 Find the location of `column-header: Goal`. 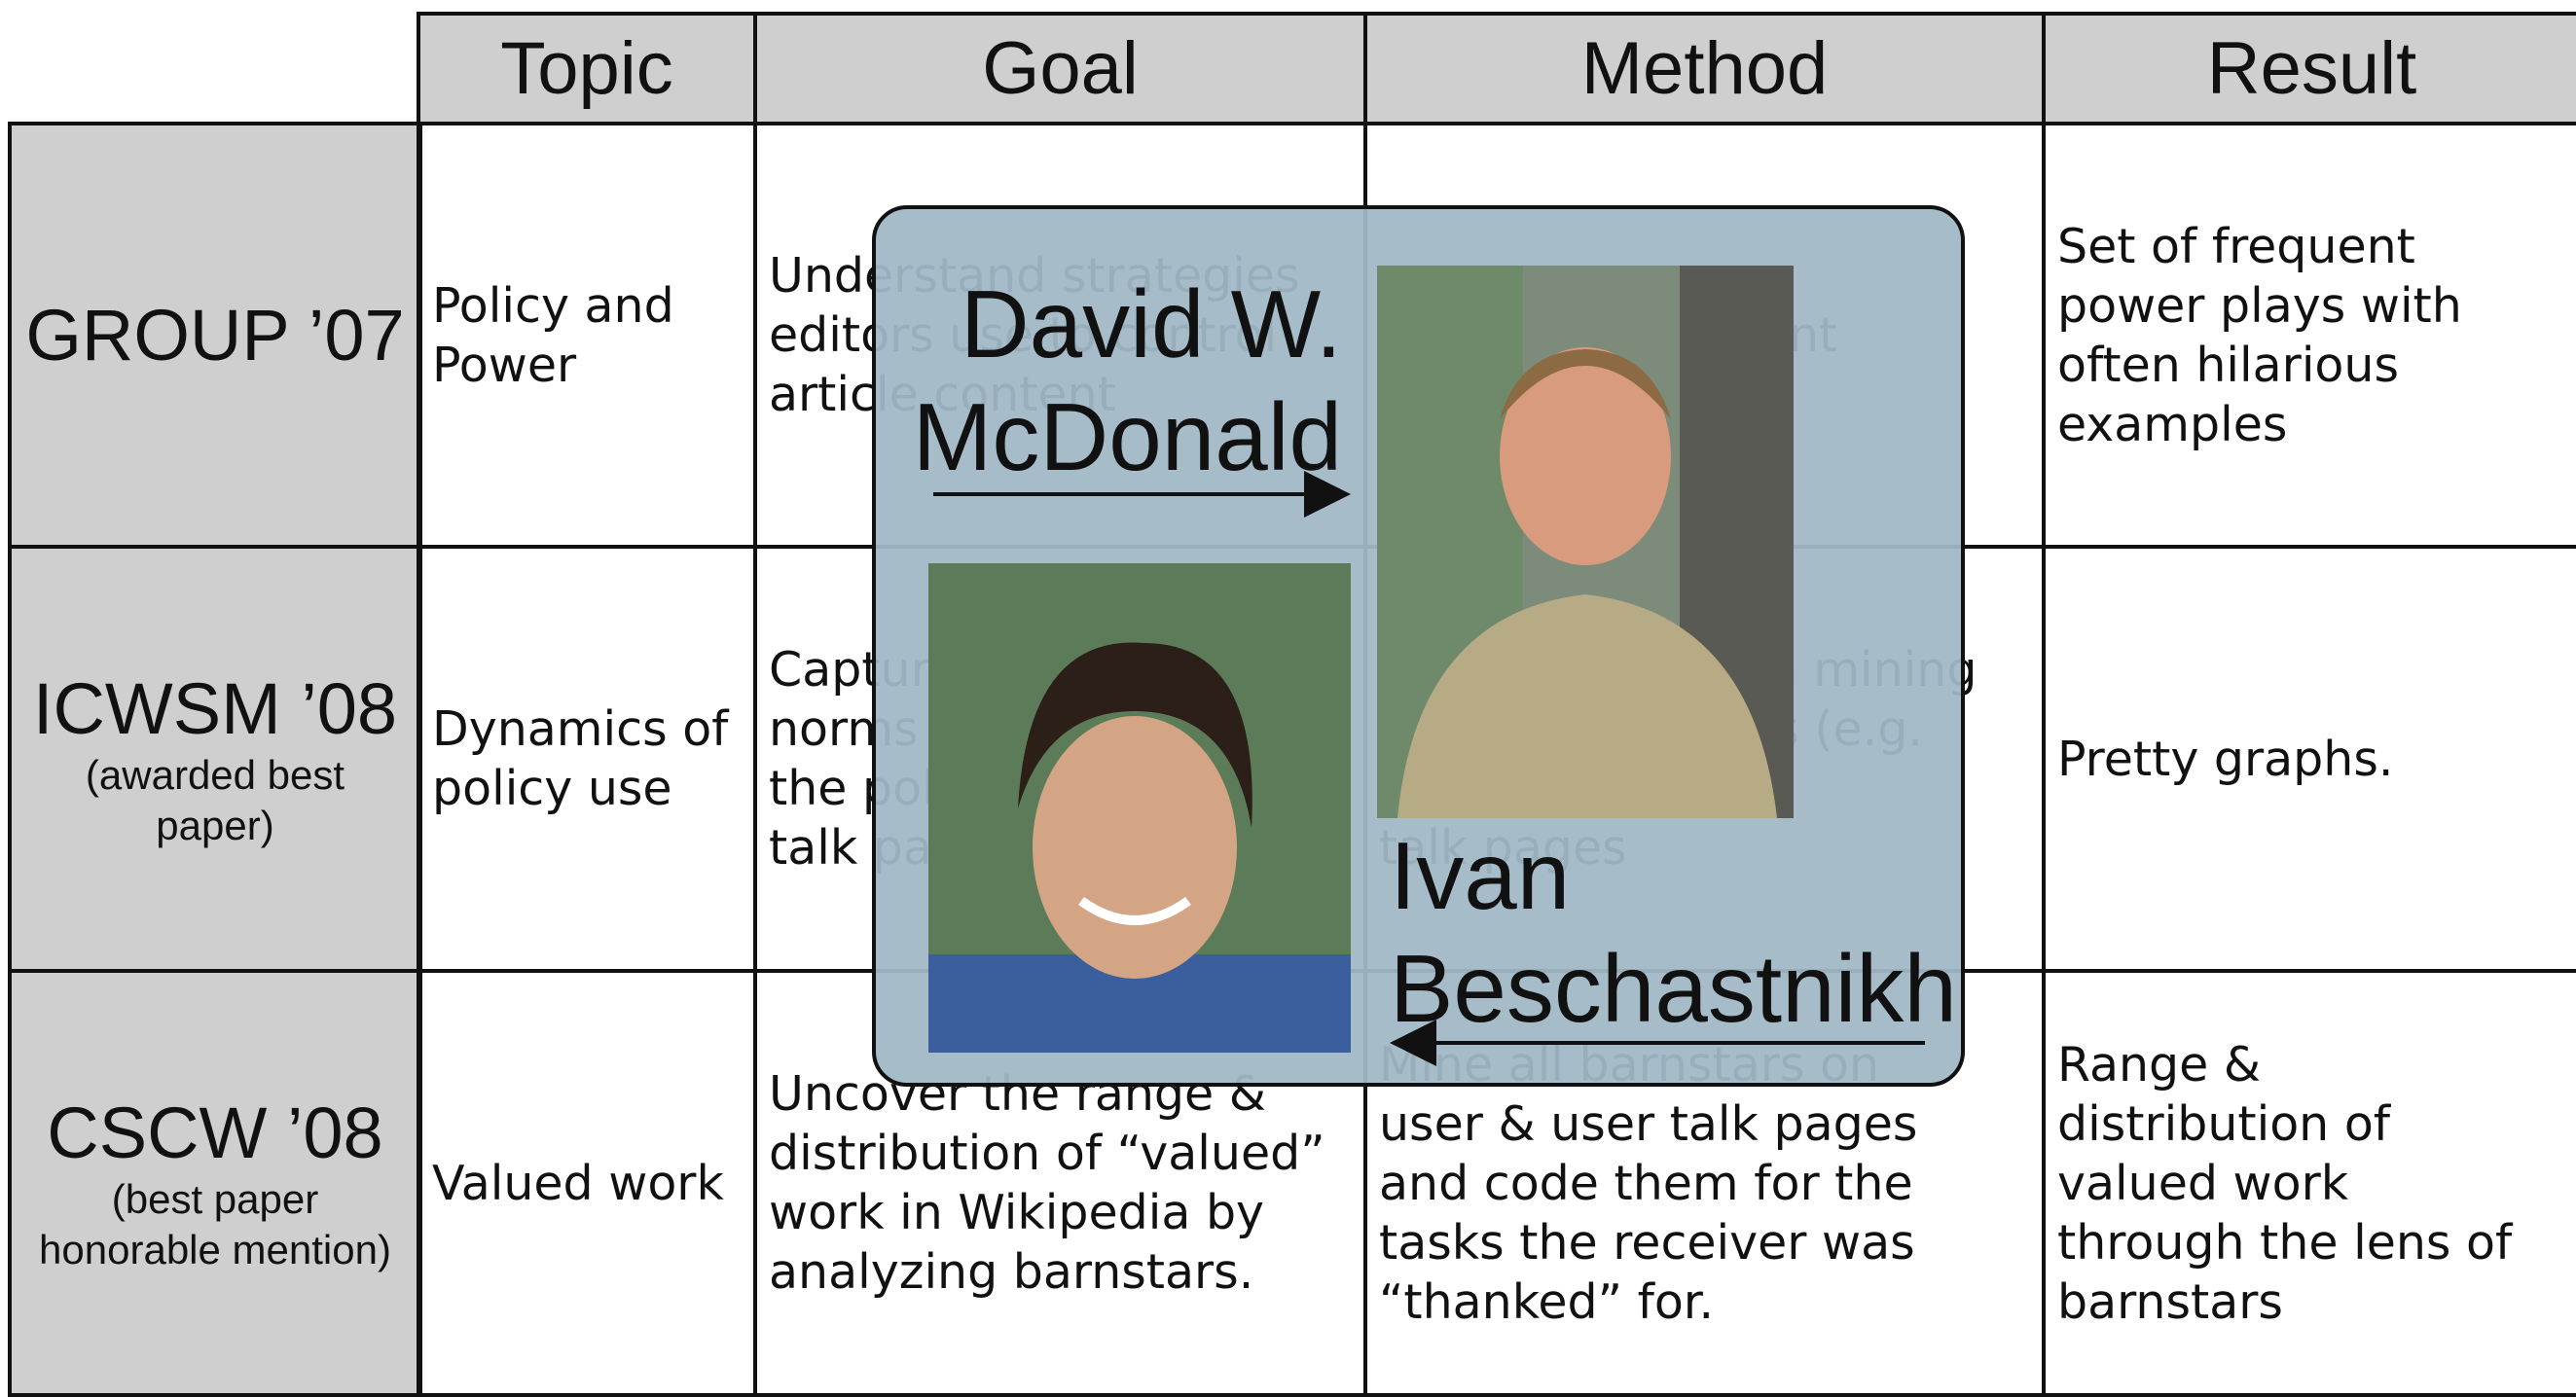

column-header: Goal is located at coordinates (1060, 68).